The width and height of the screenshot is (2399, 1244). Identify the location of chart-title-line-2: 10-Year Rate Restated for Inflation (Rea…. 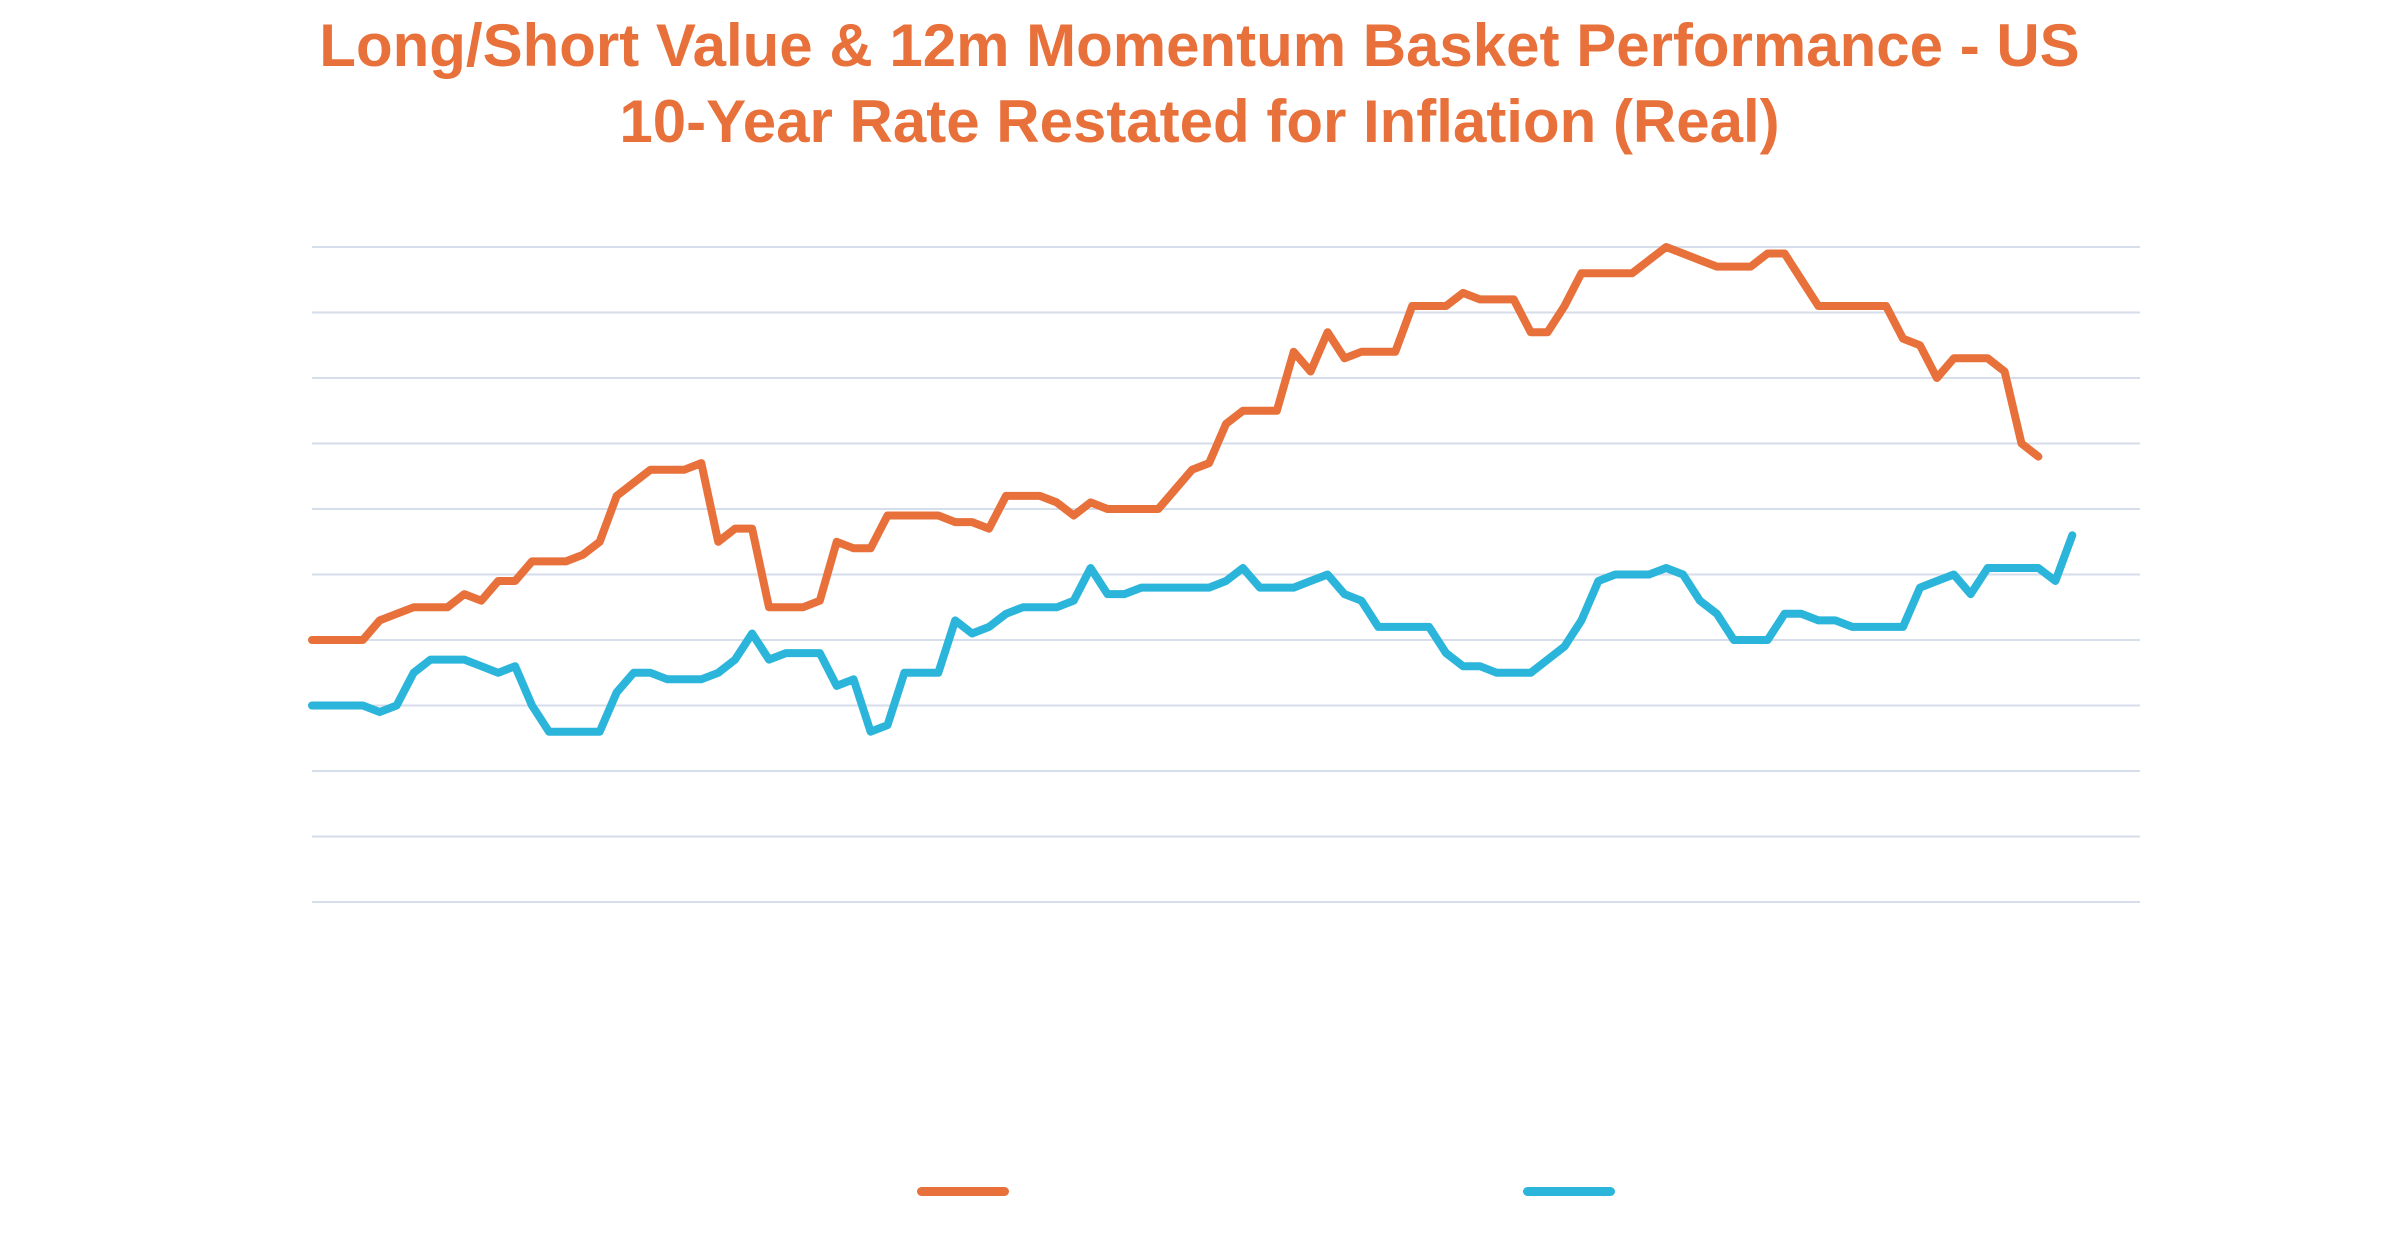
(1199, 121).